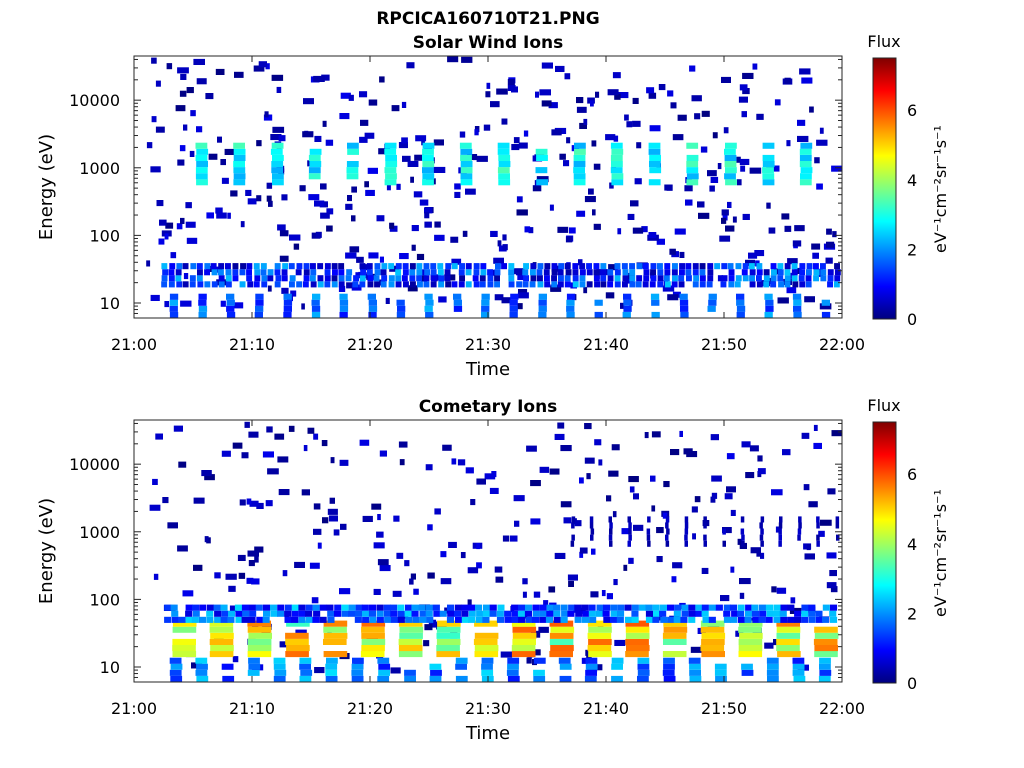  What do you see at coordinates (99, 532) in the screenshot?
I see `y-tick-label: 1000` at bounding box center [99, 532].